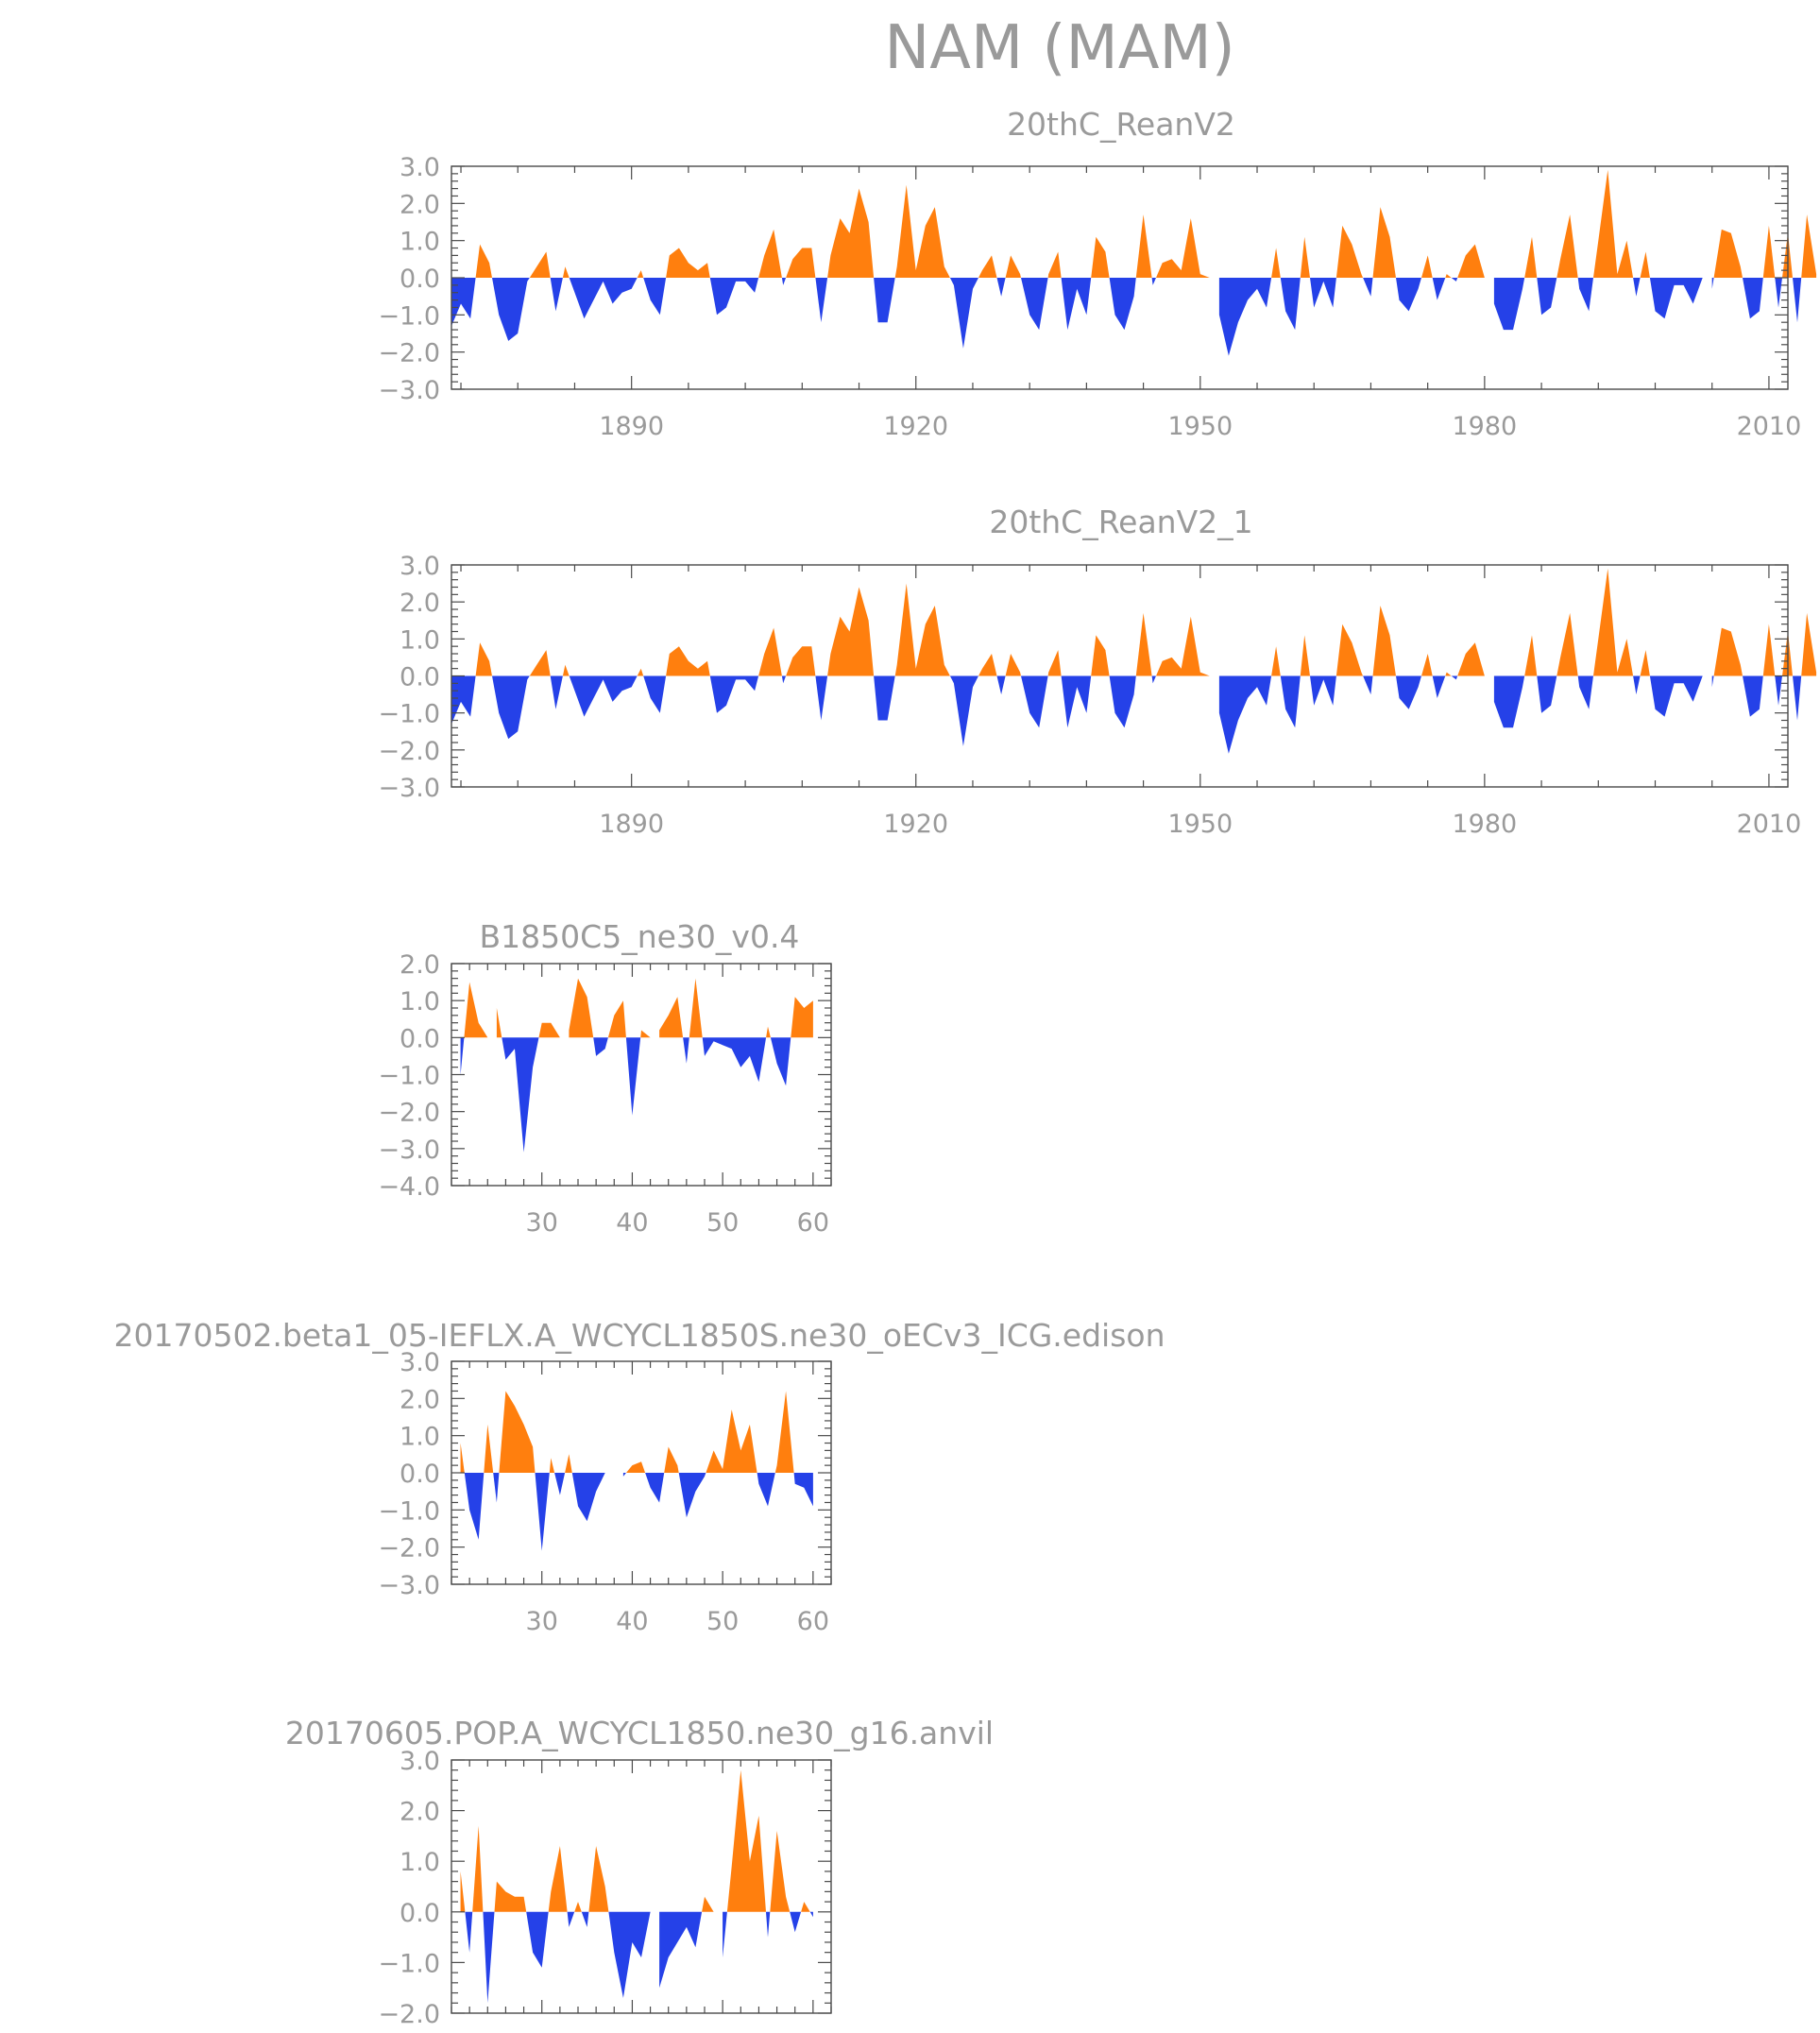  Describe the element at coordinates (1769, 426) in the screenshot. I see `x-tick-label: 2010` at that location.